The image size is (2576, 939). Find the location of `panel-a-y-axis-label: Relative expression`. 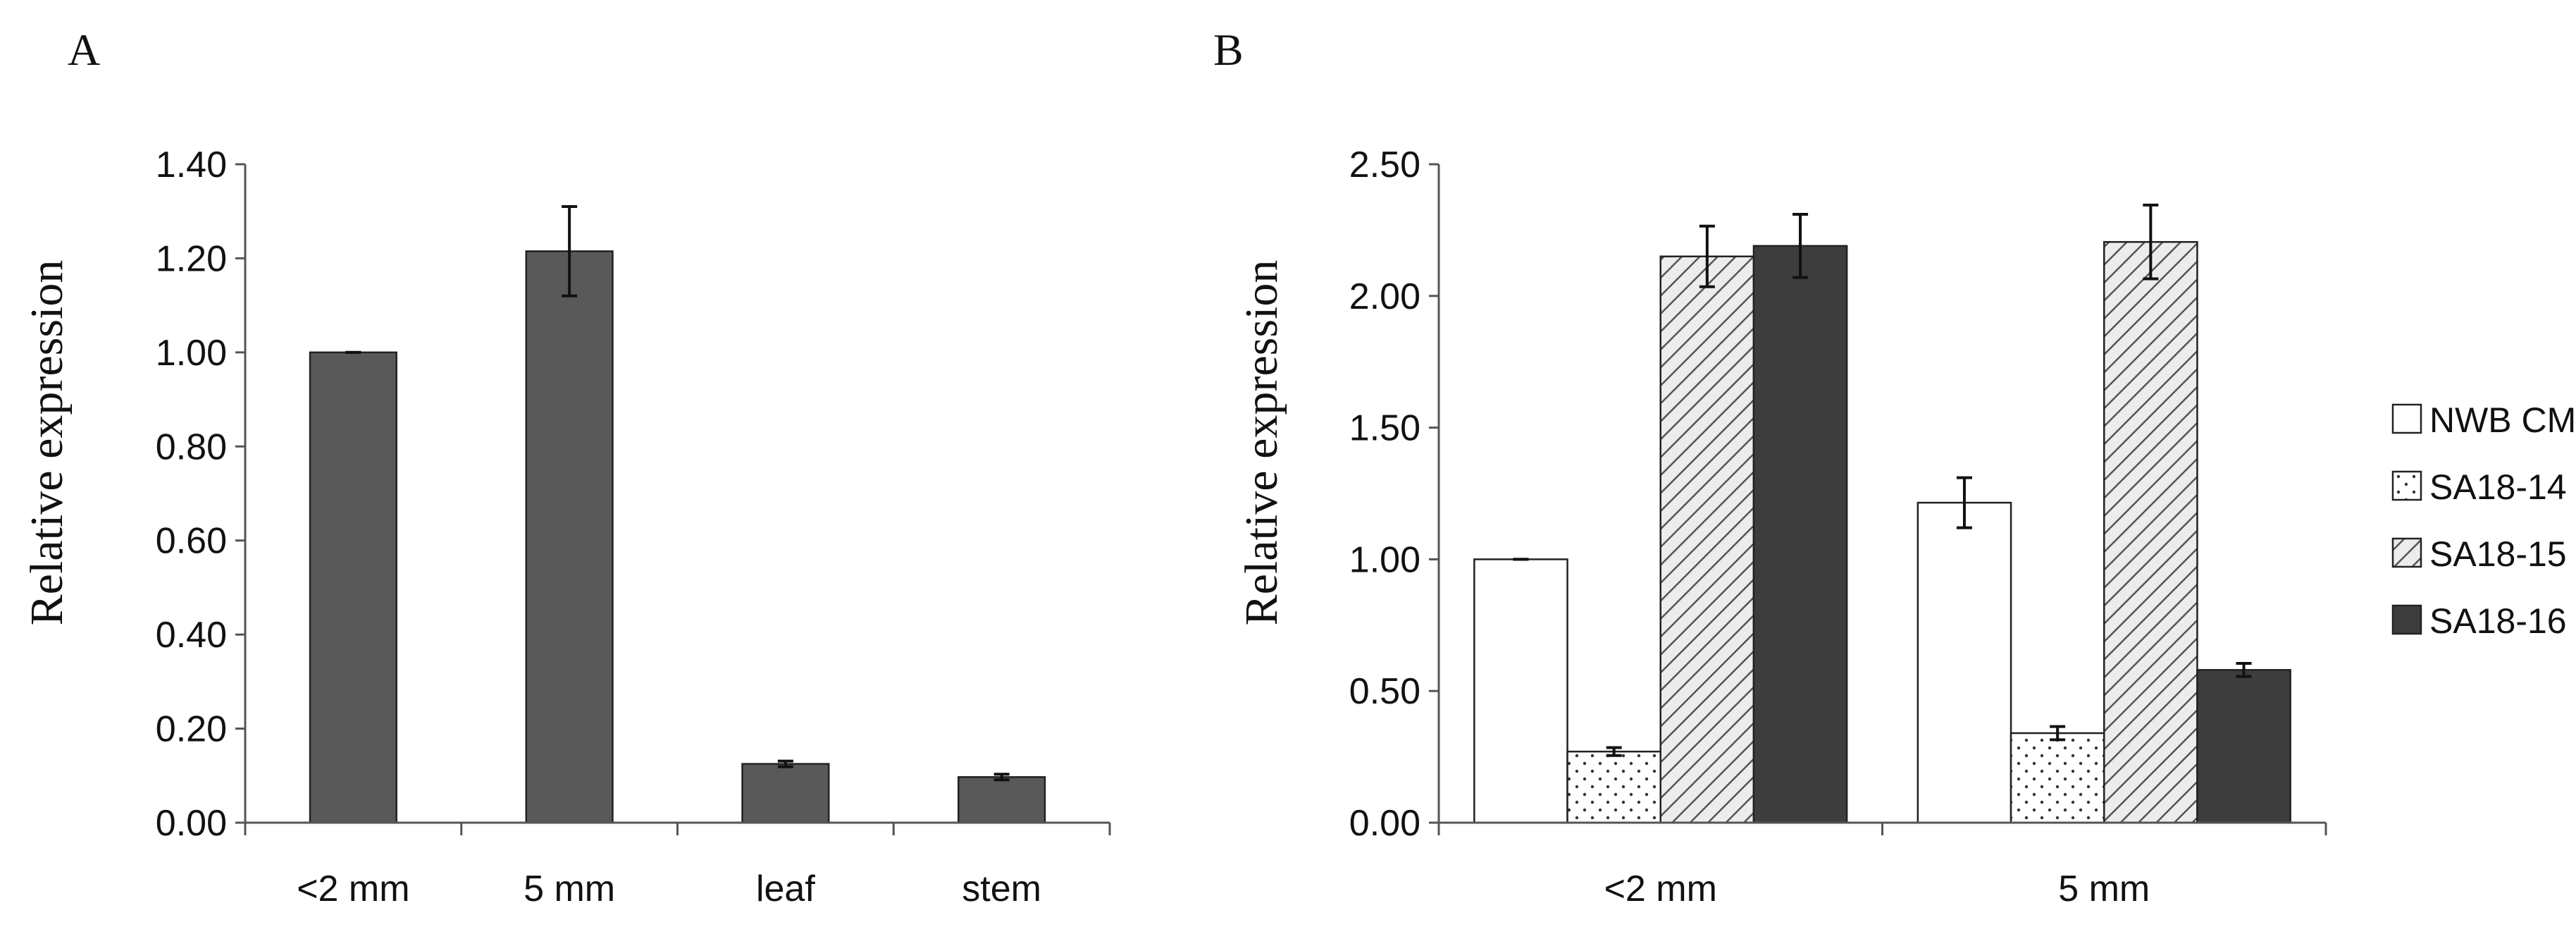

panel-a-y-axis-label: Relative expression is located at coordinates (47, 443).